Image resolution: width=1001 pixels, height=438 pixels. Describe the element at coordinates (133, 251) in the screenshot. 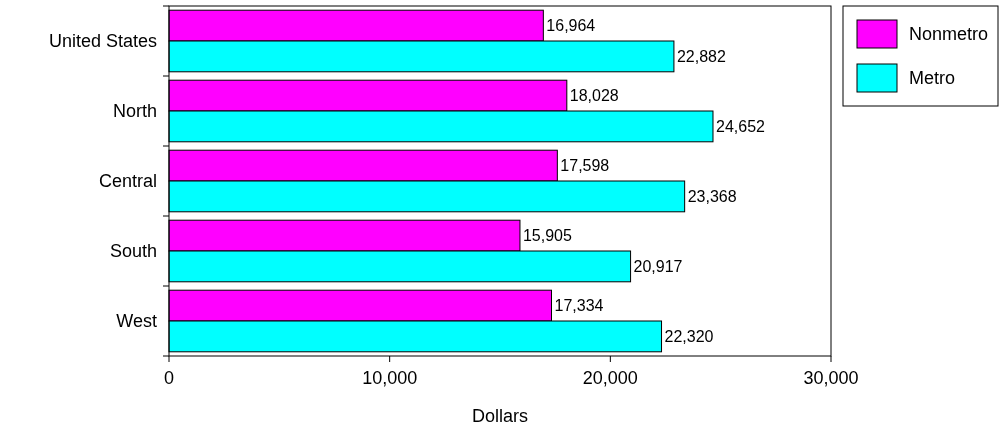

I see `y-tick-label: South` at that location.